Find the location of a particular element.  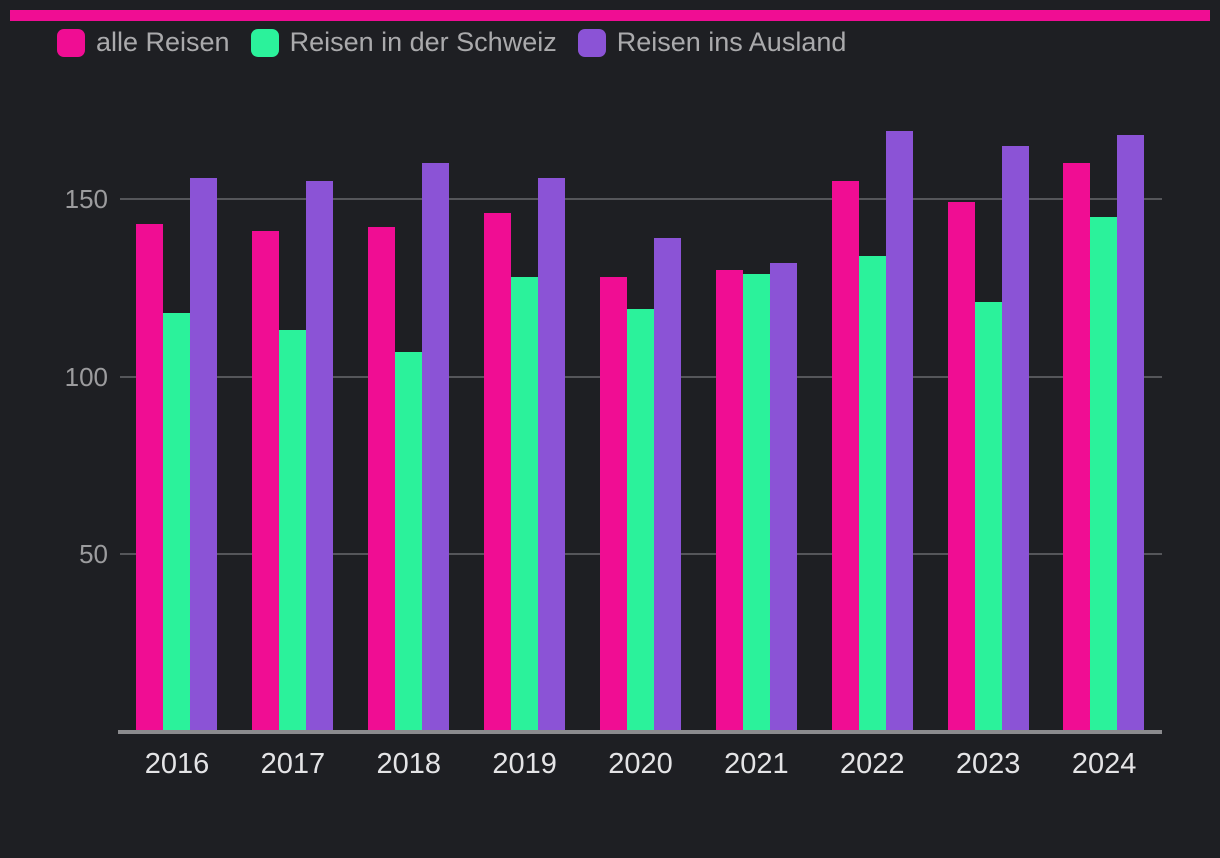

legend-item-2: Reisen ins Ausland is located at coordinates (712, 42).